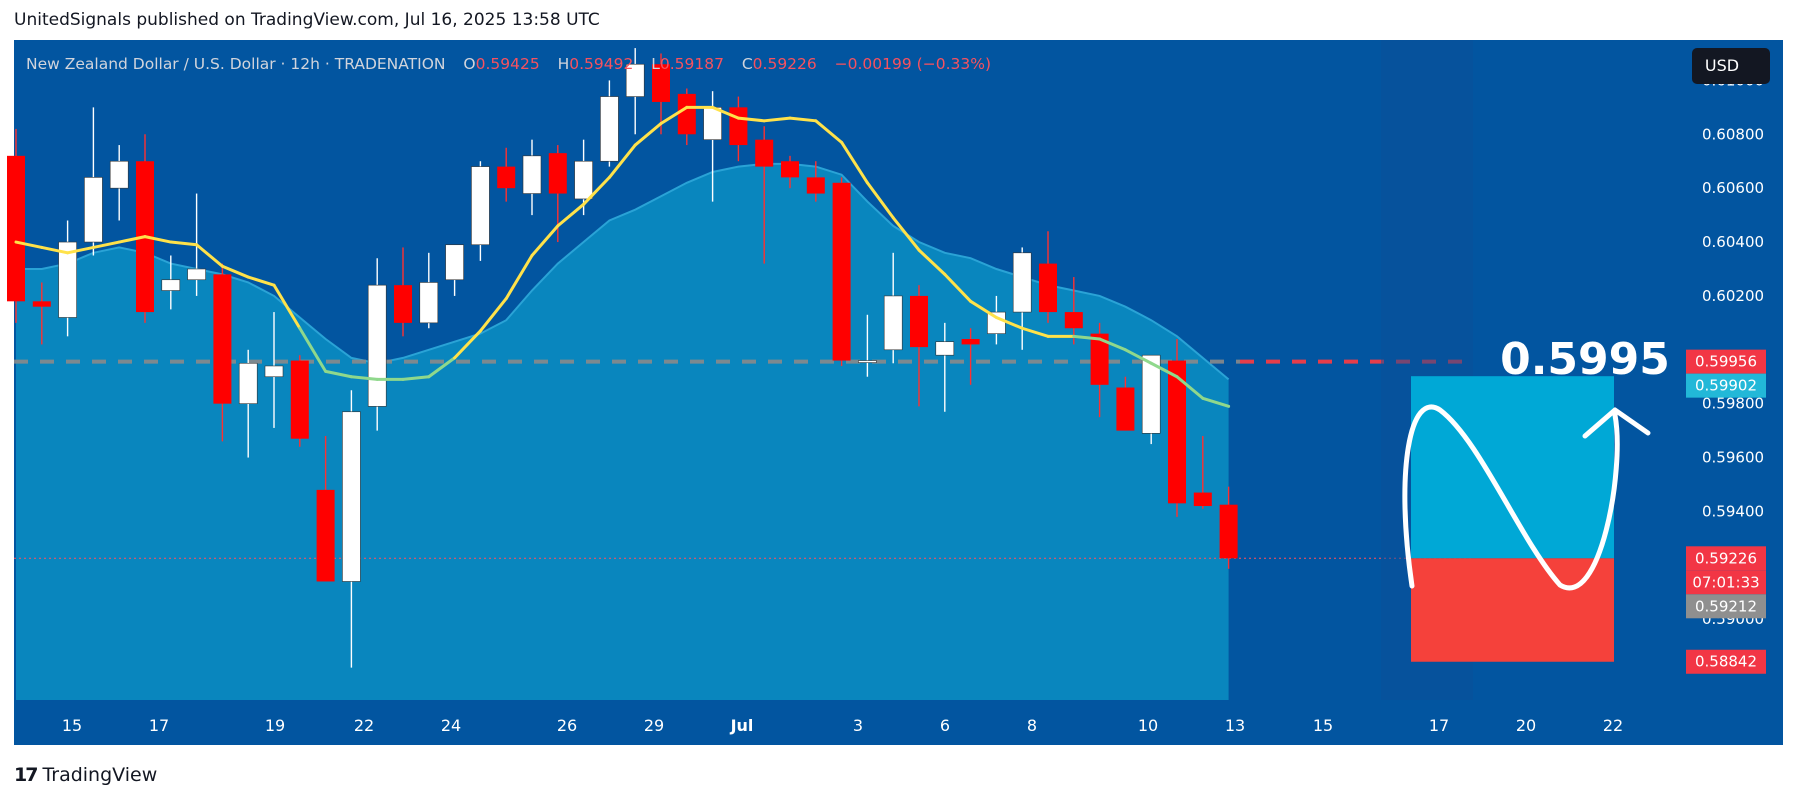 The width and height of the screenshot is (1793, 799). What do you see at coordinates (1512, 610) in the screenshot?
I see `stop-box` at bounding box center [1512, 610].